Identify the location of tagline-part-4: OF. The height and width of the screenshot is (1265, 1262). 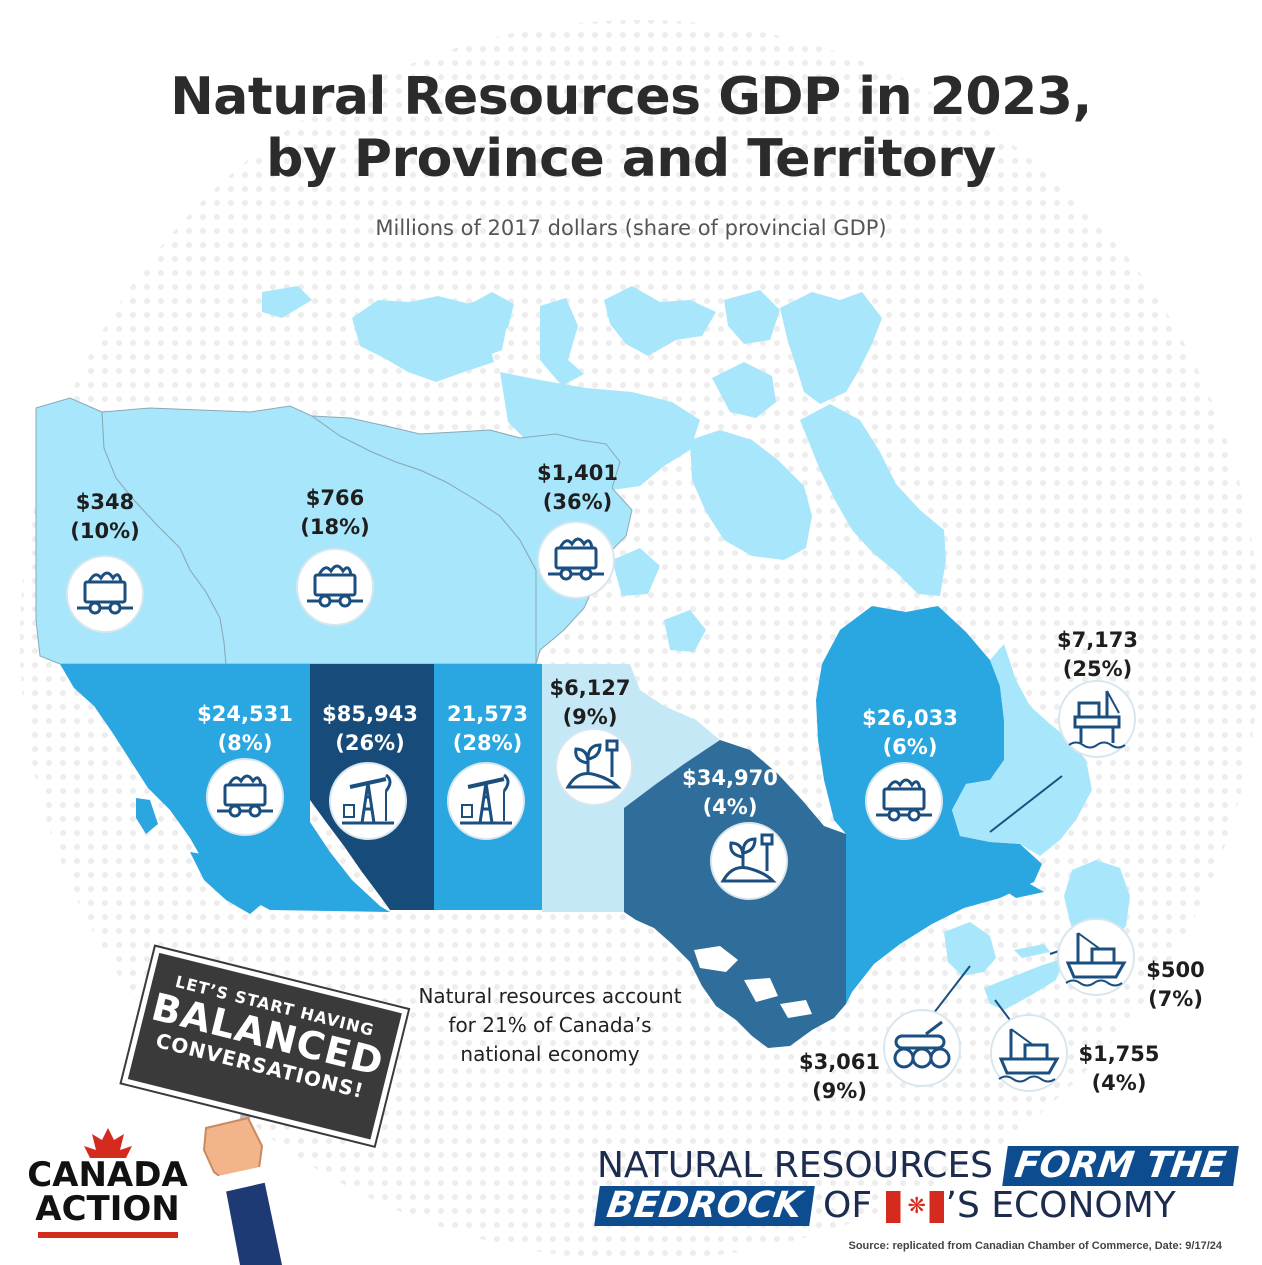
(848, 1205).